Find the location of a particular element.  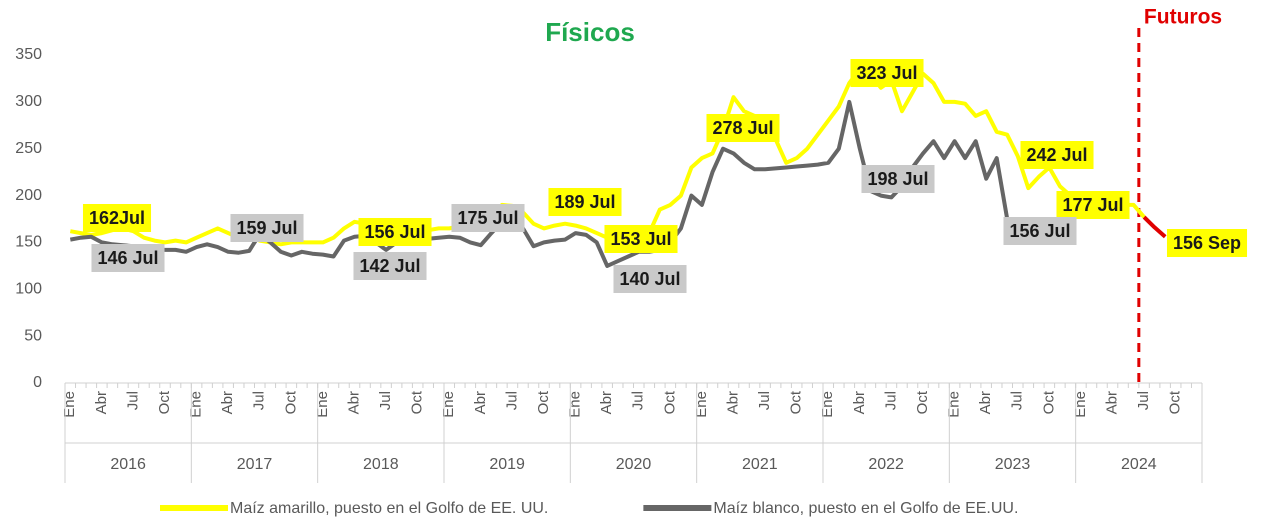

series-line is located at coordinates (1154, 227).